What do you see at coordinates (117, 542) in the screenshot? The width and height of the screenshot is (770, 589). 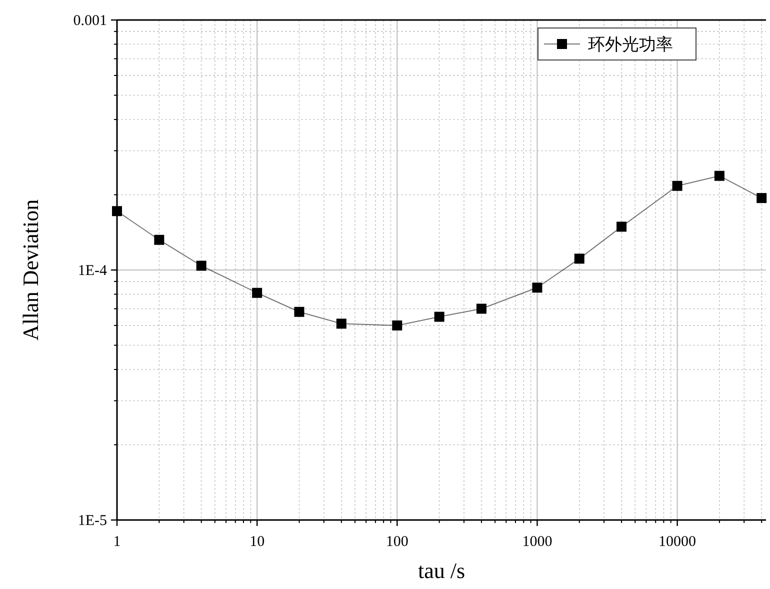 I see `x-tick-label: 1` at bounding box center [117, 542].